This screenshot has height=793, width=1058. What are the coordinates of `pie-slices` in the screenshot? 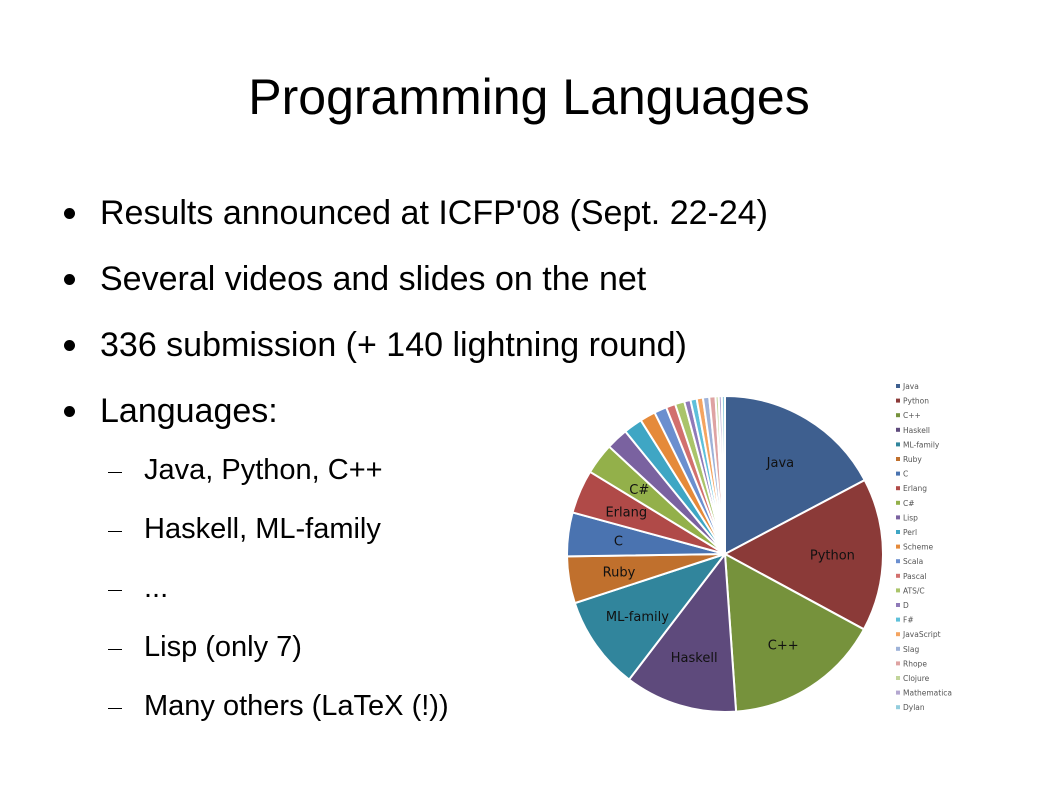 It's located at (725, 553).